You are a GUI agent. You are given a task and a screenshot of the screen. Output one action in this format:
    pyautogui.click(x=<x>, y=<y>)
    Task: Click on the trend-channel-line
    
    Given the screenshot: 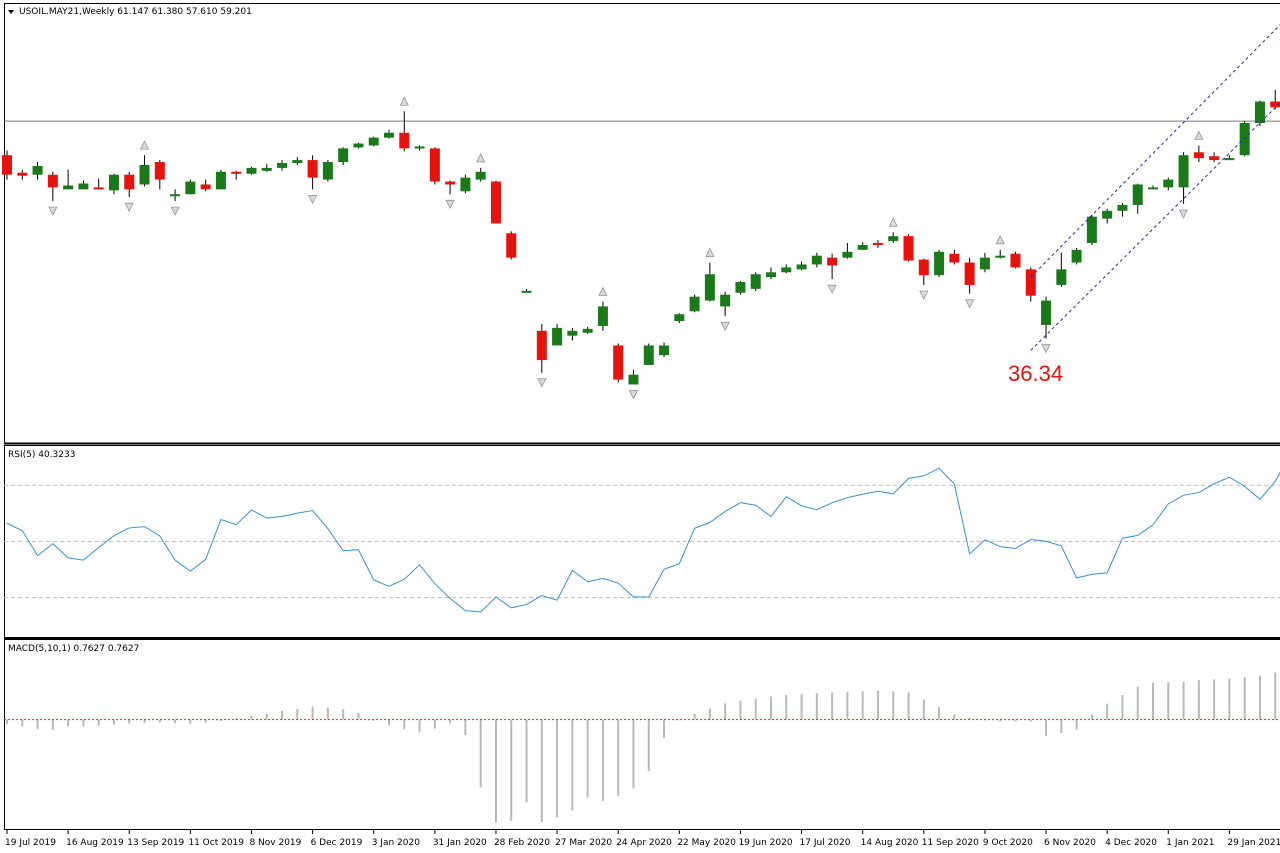 What is the action you would take?
    pyautogui.click(x=1155, y=226)
    